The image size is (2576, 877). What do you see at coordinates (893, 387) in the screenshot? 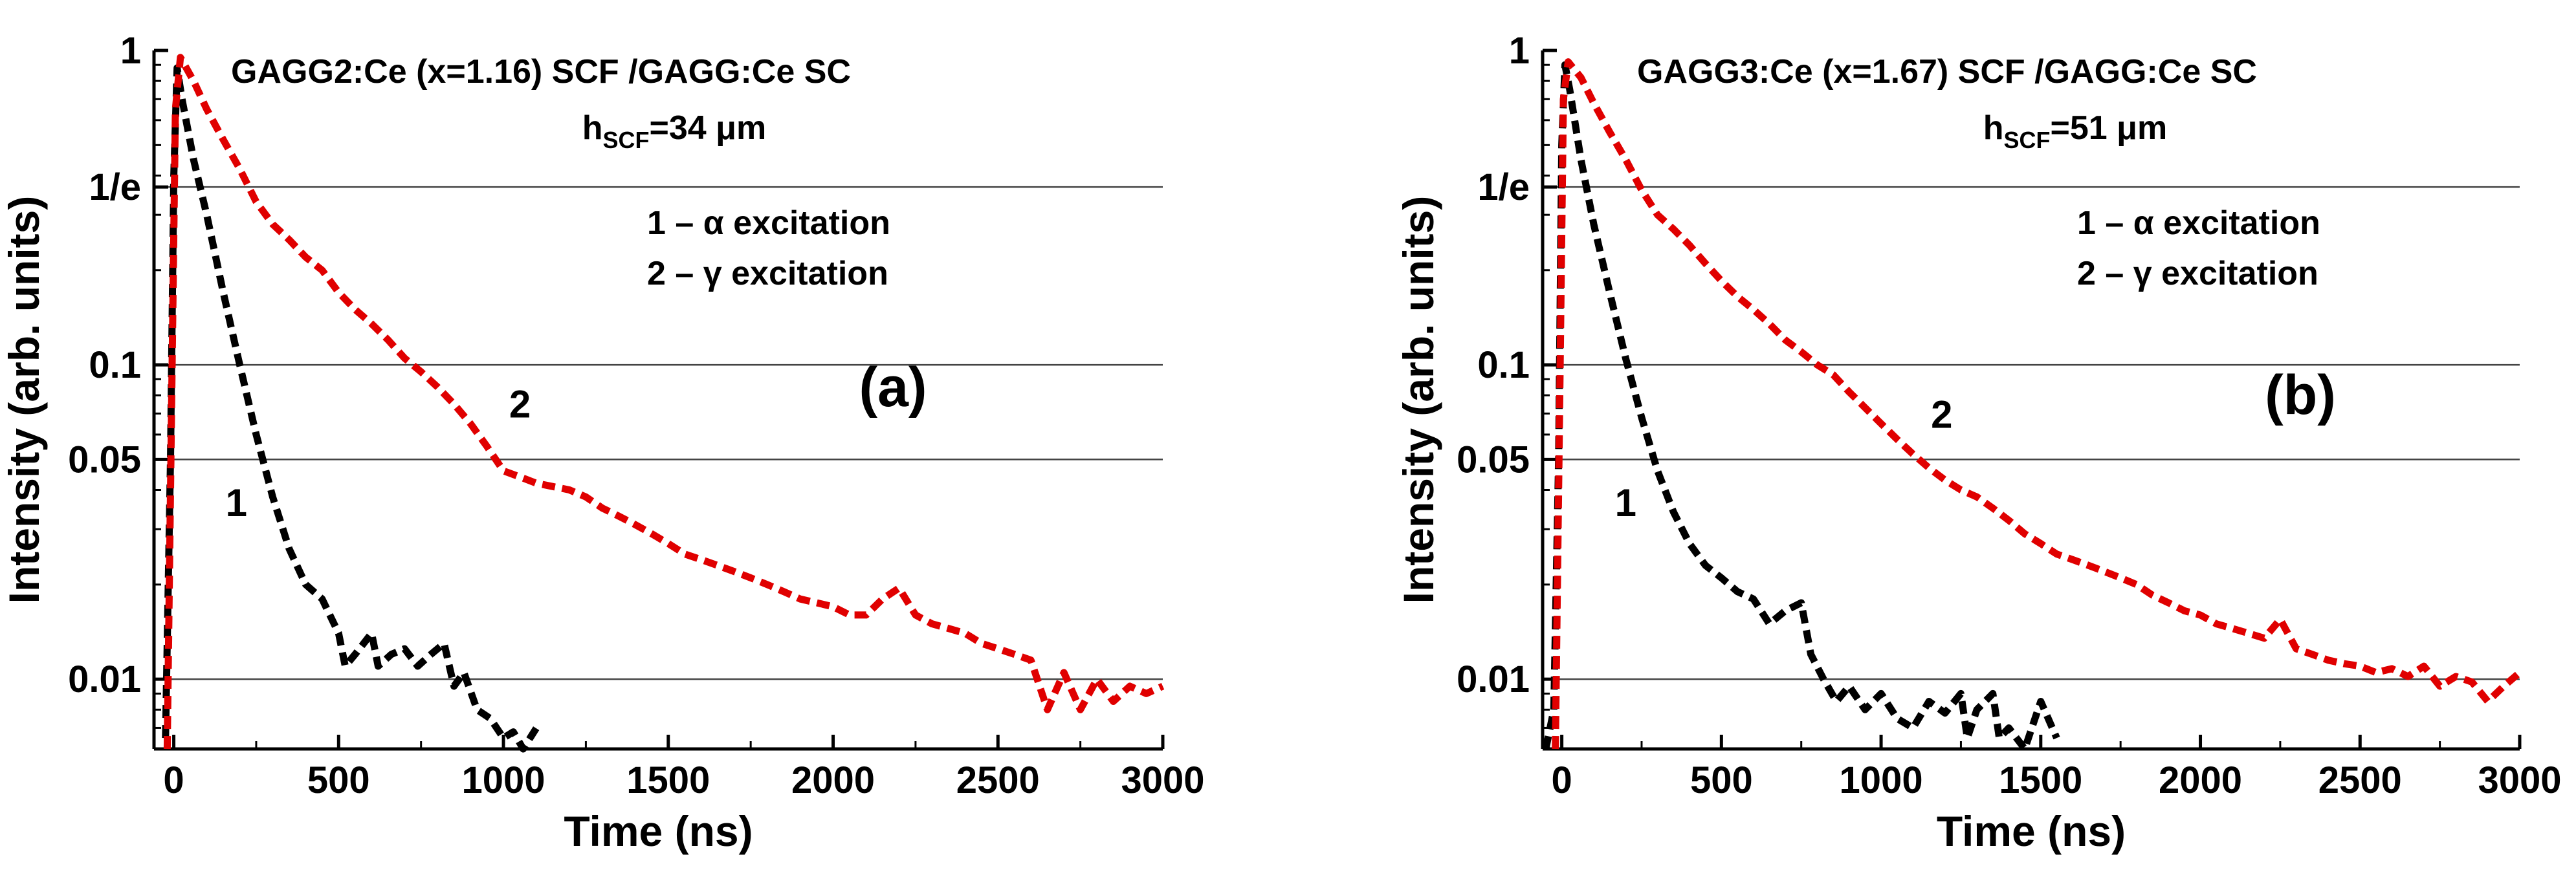
I see `panel-label: (a)` at bounding box center [893, 387].